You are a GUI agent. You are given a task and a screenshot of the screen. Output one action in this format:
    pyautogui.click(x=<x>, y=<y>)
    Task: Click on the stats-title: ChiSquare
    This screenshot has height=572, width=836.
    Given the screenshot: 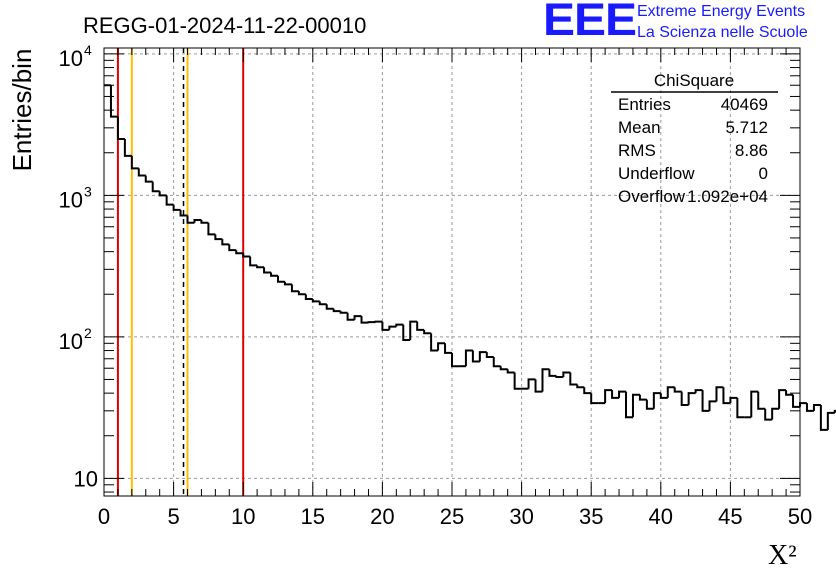 What is the action you would take?
    pyautogui.click(x=694, y=80)
    